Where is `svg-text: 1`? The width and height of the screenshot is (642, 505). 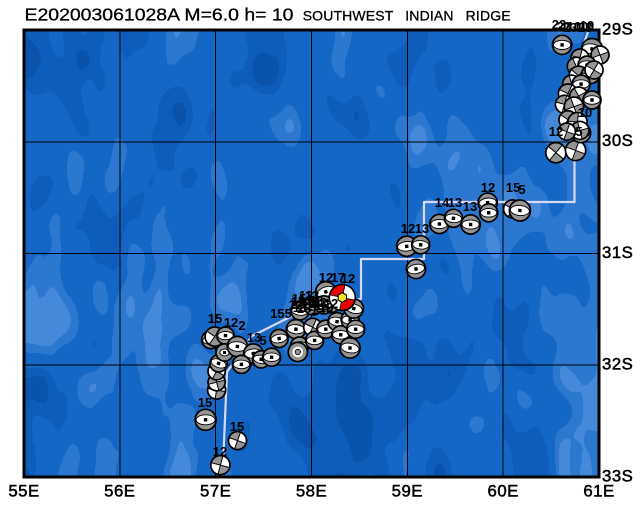
svg-text: 1 is located at coordinates (591, 26).